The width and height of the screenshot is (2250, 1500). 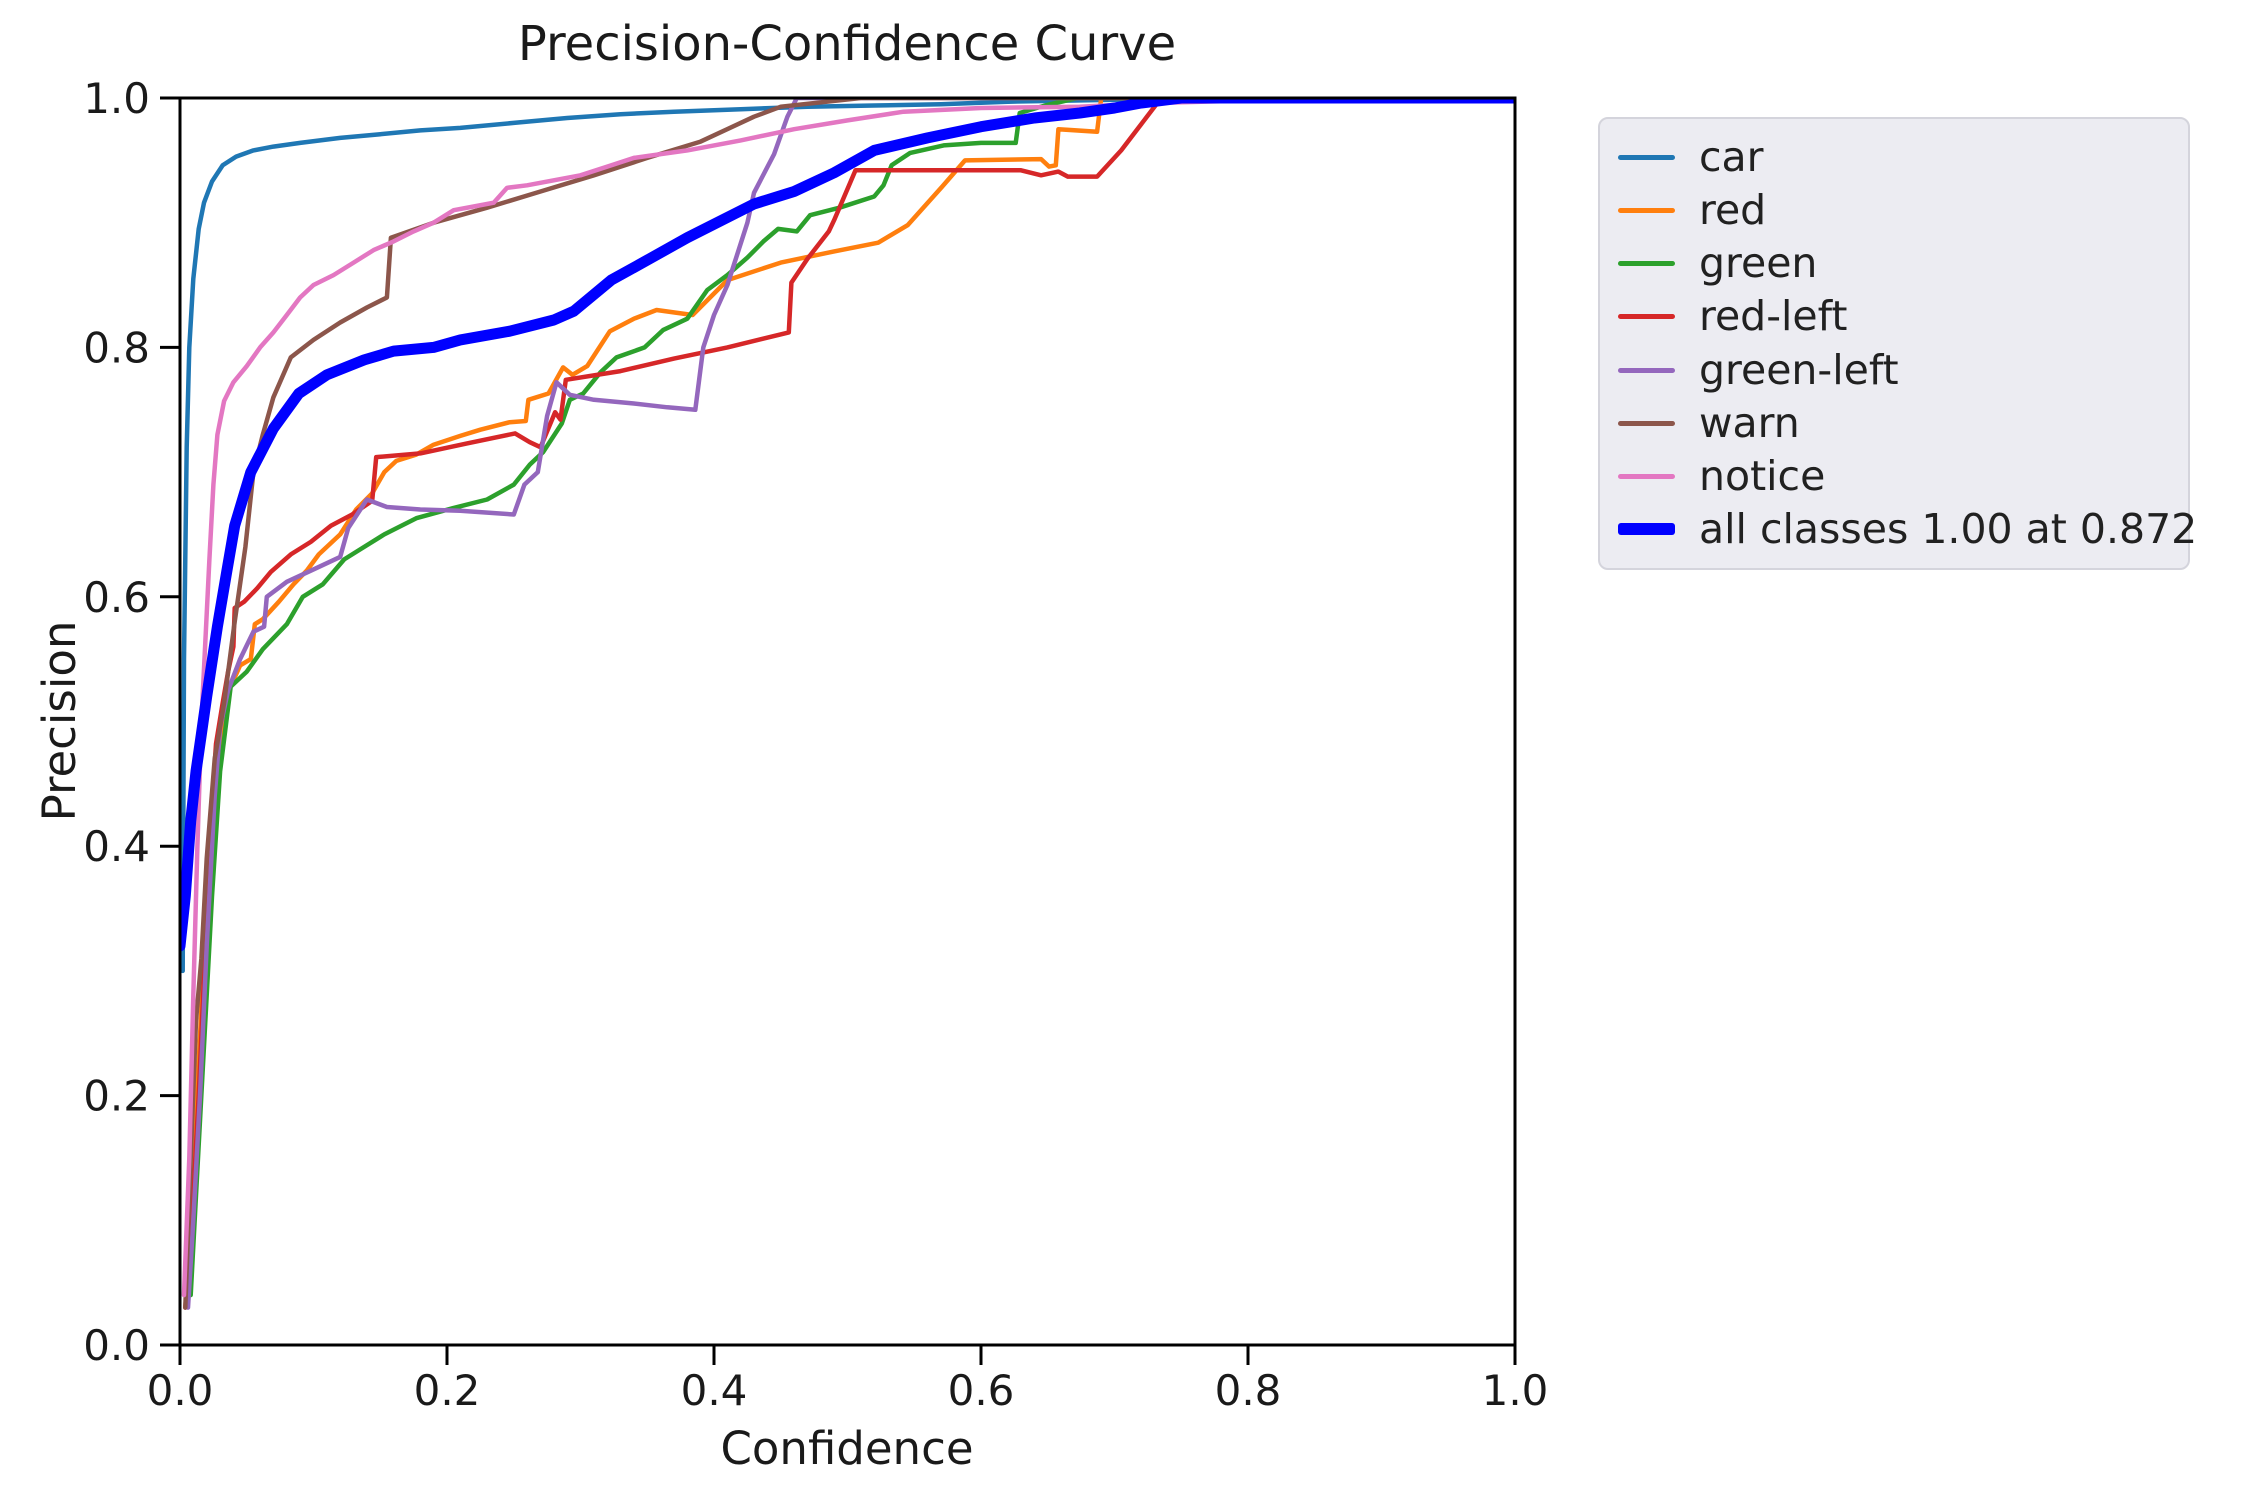 I want to click on legend-item-warn: warn, so click(x=1894, y=422).